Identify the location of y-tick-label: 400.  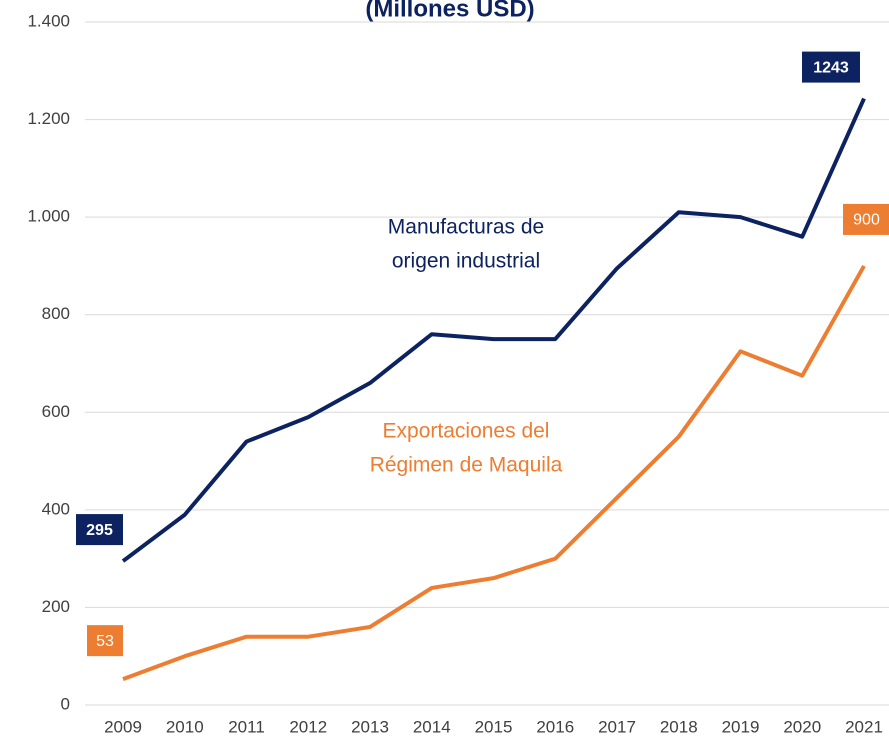
(56, 508).